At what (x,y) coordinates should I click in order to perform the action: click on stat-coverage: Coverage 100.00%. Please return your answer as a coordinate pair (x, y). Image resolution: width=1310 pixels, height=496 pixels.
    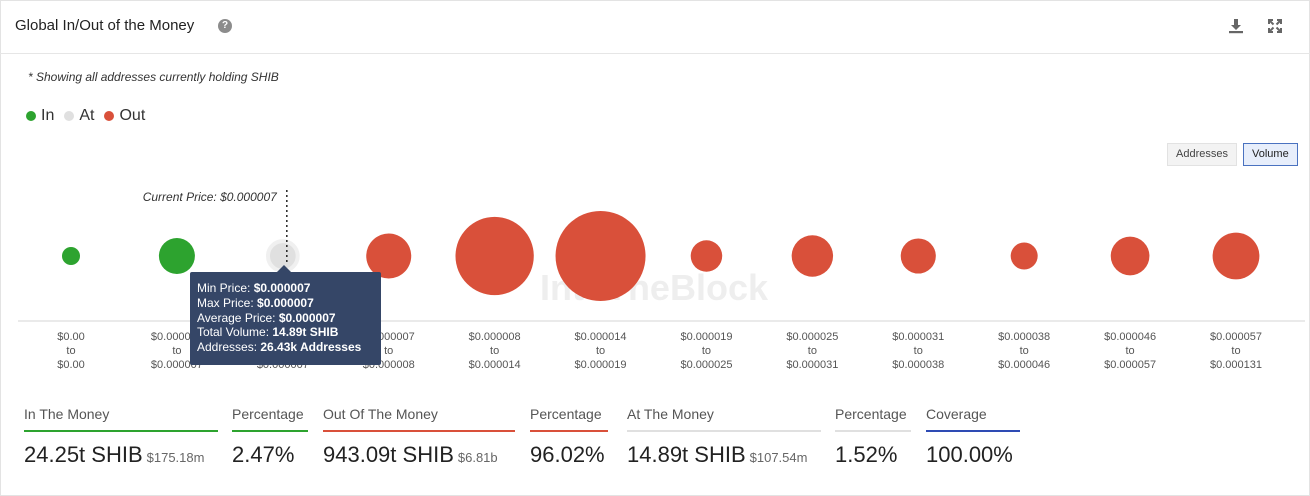
    Looking at the image, I should click on (973, 437).